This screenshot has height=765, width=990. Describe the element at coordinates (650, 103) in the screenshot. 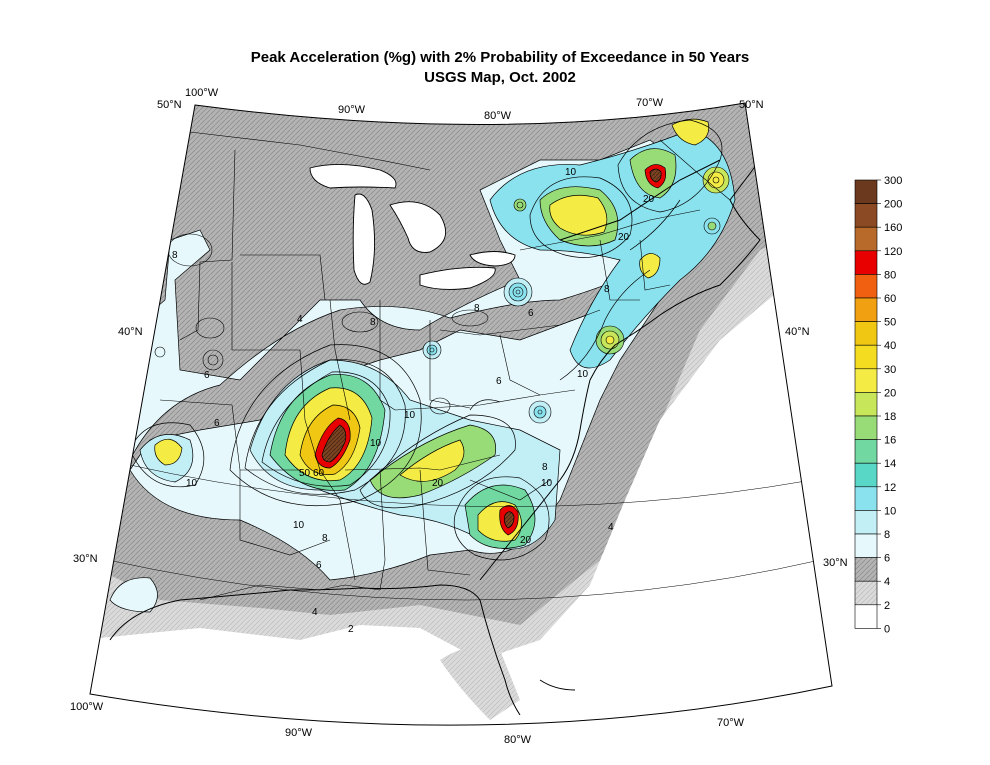

I see `lon-label-top-70w: 70°W` at that location.